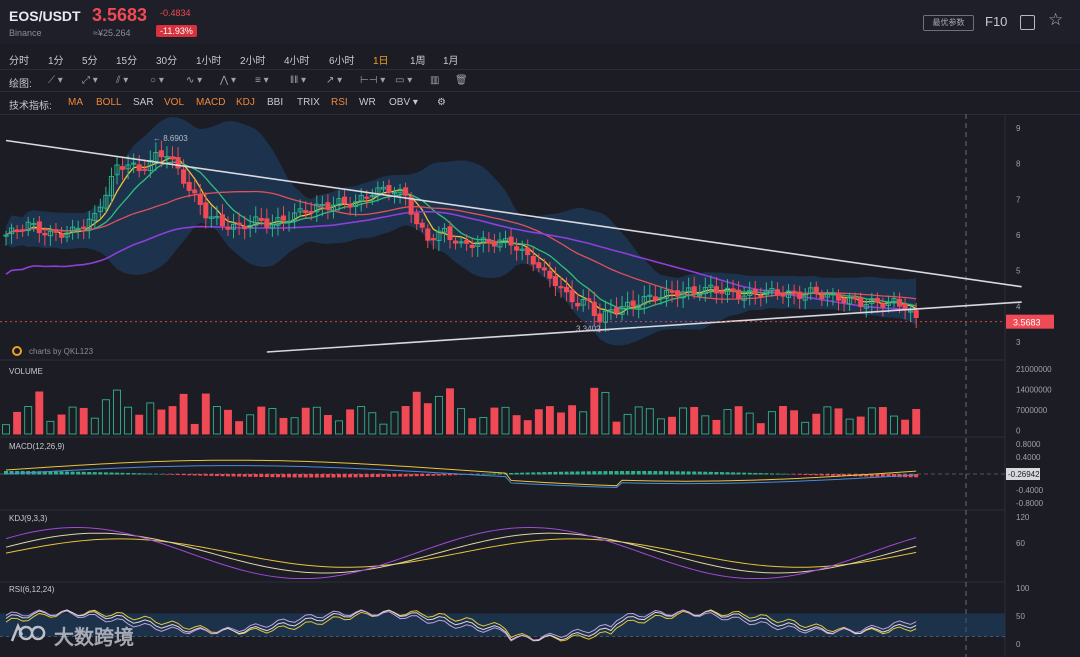 This screenshot has height=657, width=1080. What do you see at coordinates (342, 61) in the screenshot?
I see `interval-tab-8: 6小时` at bounding box center [342, 61].